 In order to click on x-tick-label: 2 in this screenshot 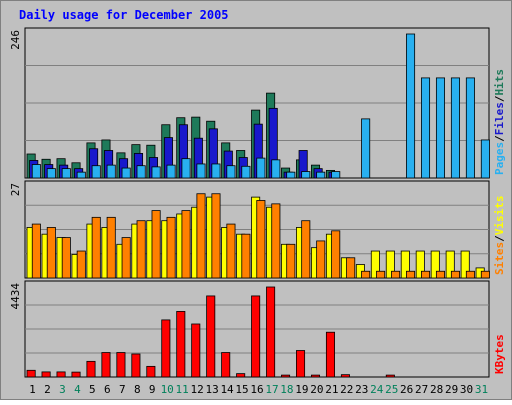, I will do `click(47, 389)`.